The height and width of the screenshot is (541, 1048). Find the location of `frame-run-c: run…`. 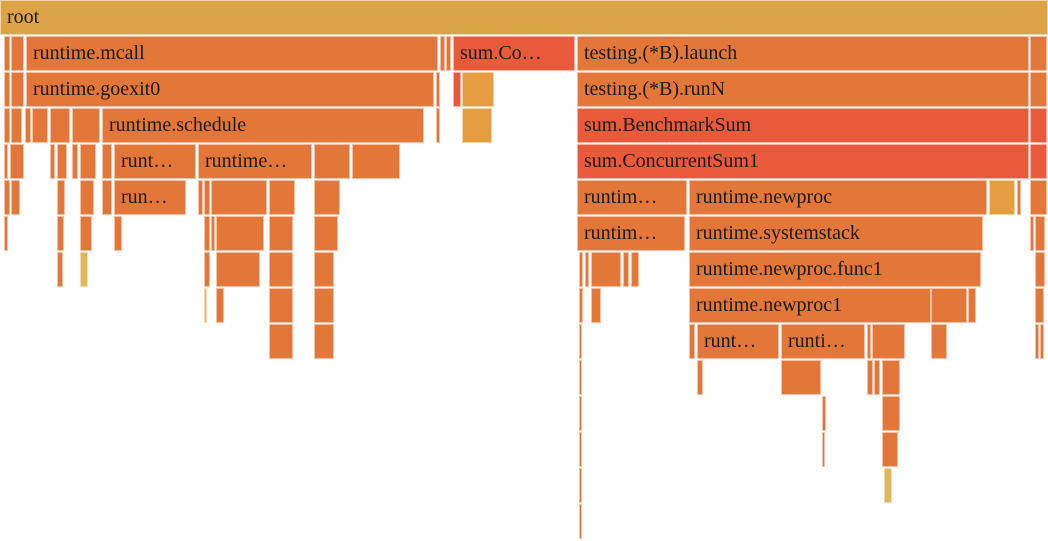

frame-run-c: run… is located at coordinates (150, 197).